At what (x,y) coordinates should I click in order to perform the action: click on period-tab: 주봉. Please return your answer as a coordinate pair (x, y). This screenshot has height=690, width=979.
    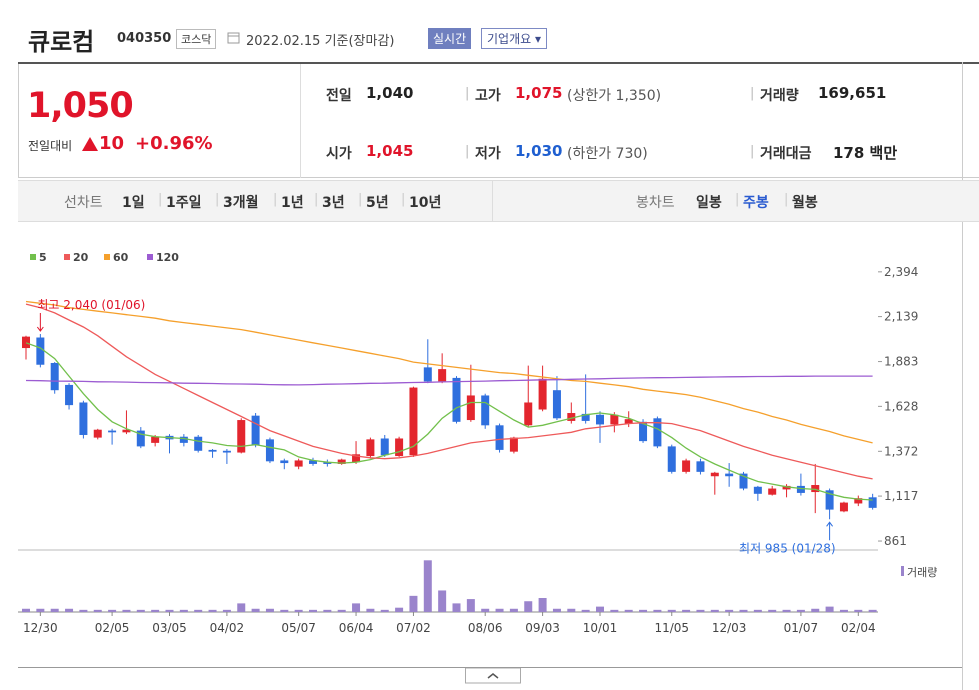
    Looking at the image, I should click on (756, 203).